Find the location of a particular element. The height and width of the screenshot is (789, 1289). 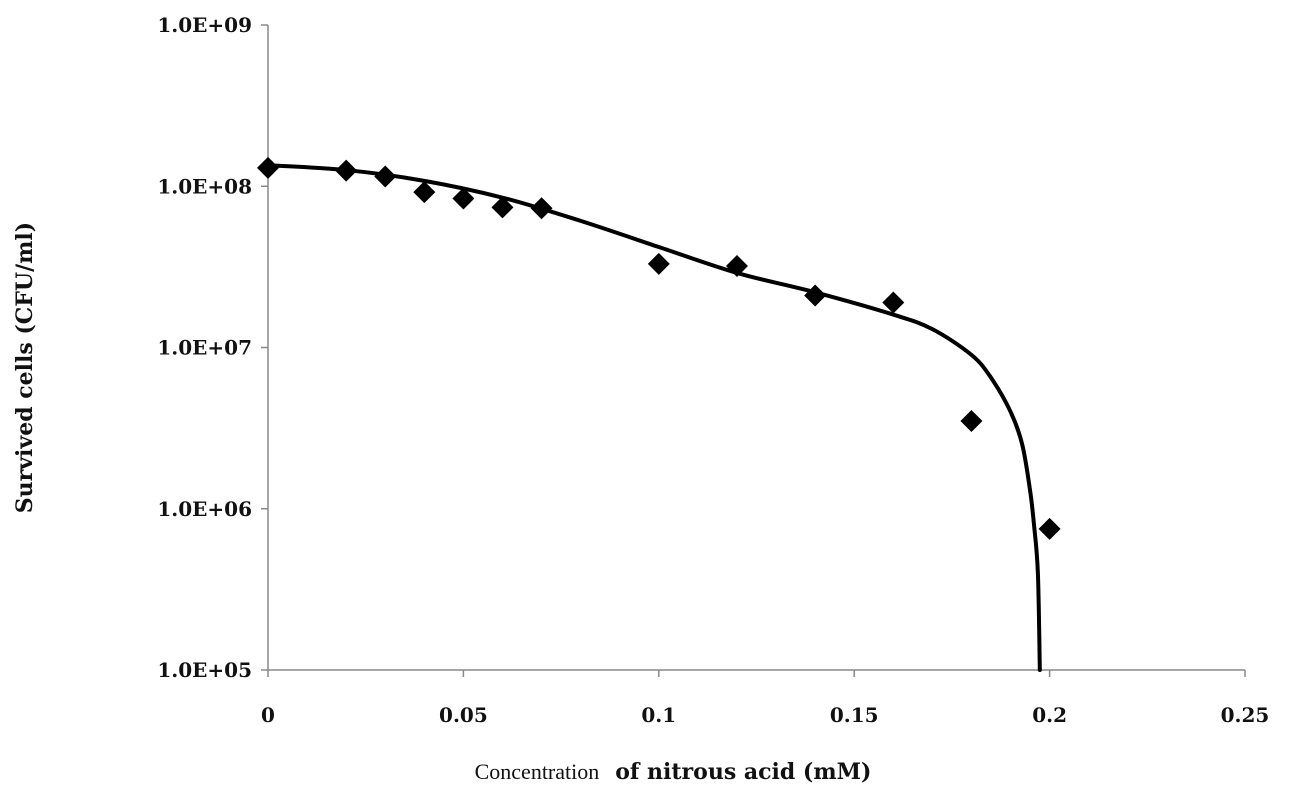

x-axis-title-part2: of nitrous acid (mM) is located at coordinates (743, 772).